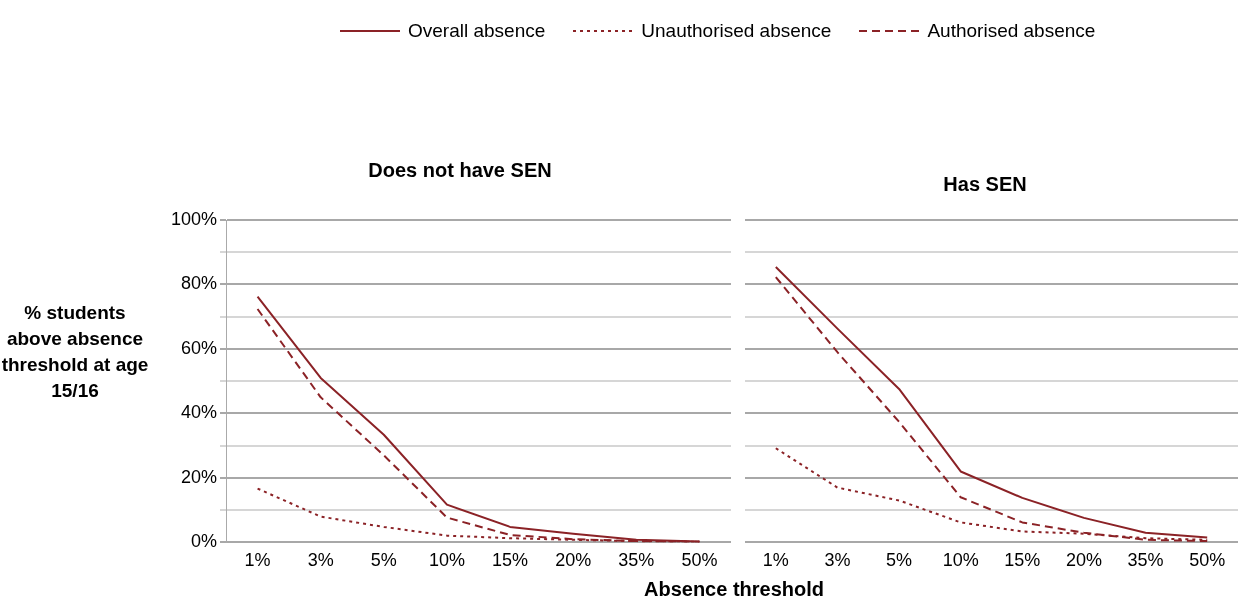 The width and height of the screenshot is (1242, 602). What do you see at coordinates (198, 476) in the screenshot?
I see `y-tick-label: 20%` at bounding box center [198, 476].